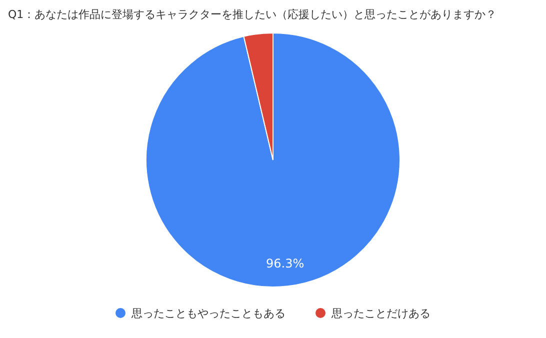 Image resolution: width=546 pixels, height=338 pixels. I want to click on legend-label: 思ったこともやったこともある, so click(208, 313).